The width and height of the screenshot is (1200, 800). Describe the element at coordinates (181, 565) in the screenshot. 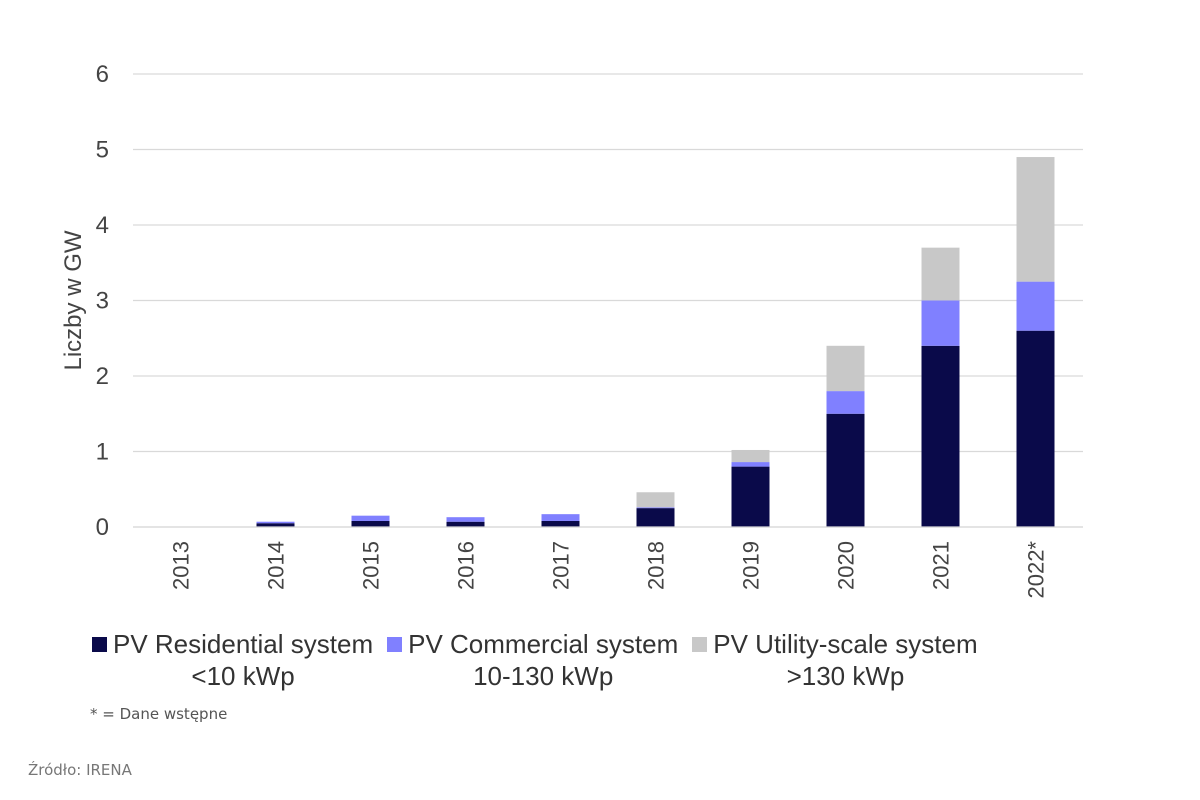

I see `x-tick-label: 2013` at that location.